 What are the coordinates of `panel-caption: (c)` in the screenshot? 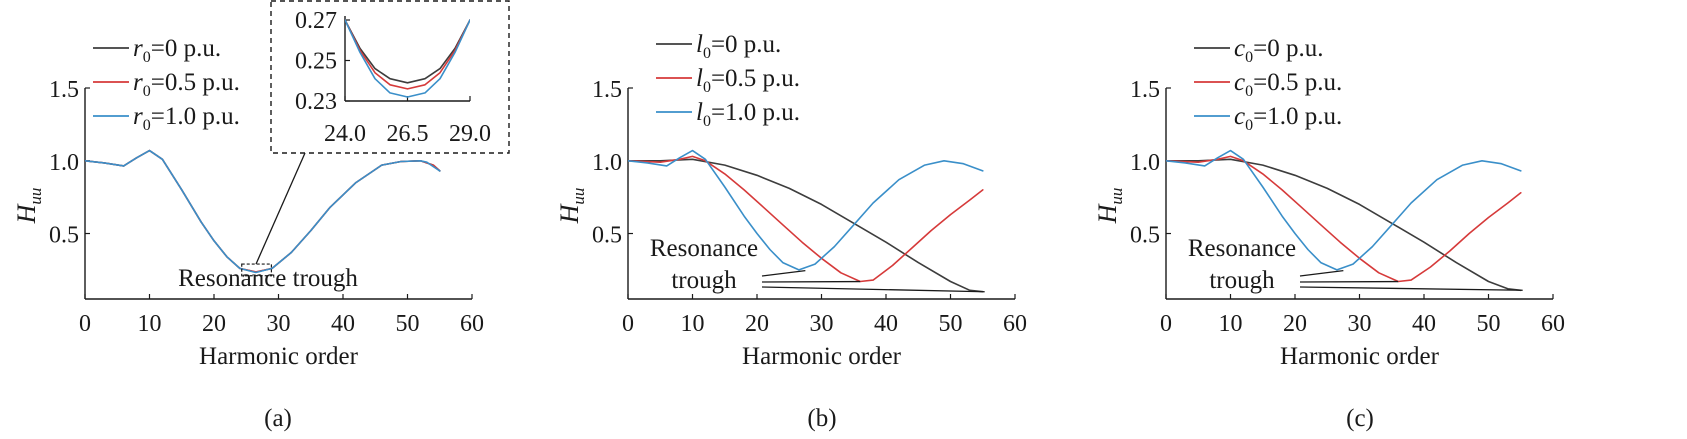 It's located at (1360, 418).